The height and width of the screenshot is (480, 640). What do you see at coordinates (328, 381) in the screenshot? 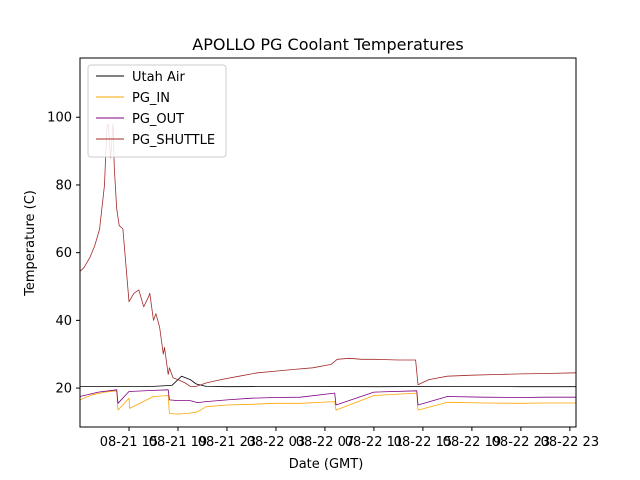
I see `series-line-utah-air` at bounding box center [328, 381].